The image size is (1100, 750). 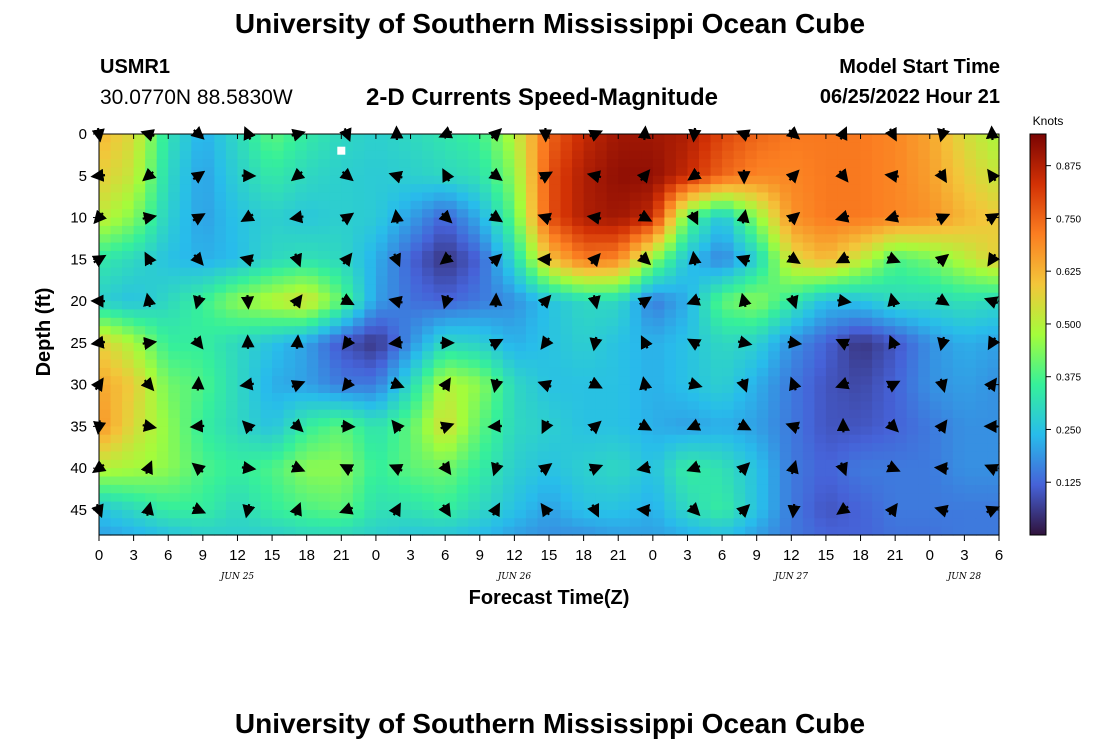 What do you see at coordinates (514, 577) in the screenshot?
I see `date-label: JUN 26` at bounding box center [514, 577].